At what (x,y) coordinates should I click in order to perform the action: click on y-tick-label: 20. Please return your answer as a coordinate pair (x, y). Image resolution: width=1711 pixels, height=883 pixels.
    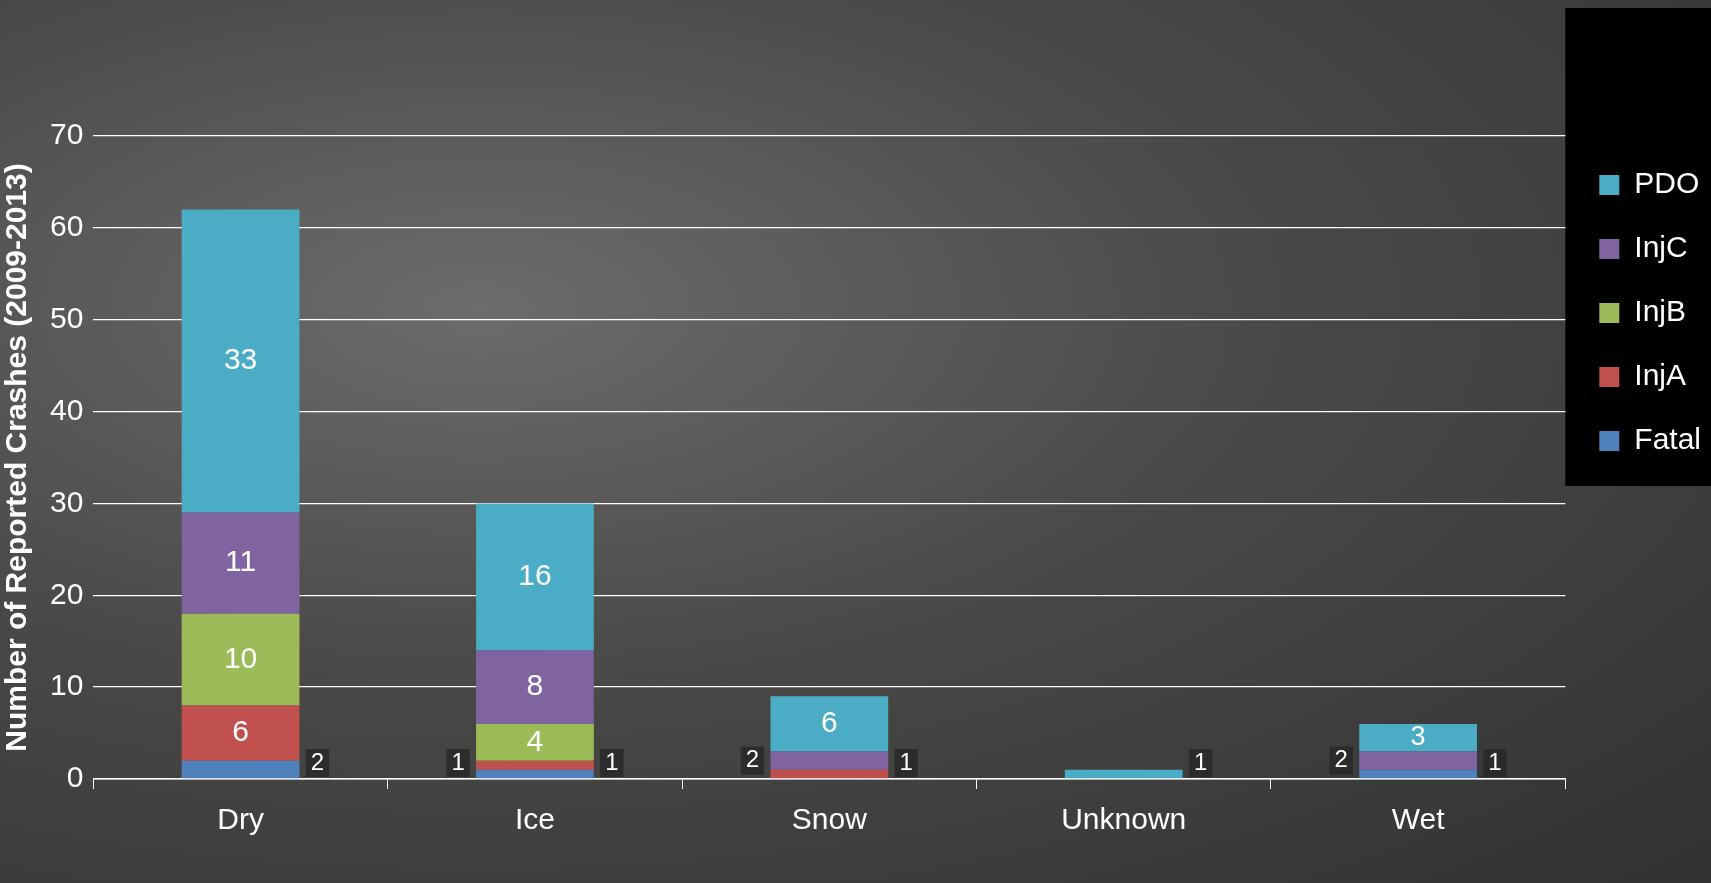
    Looking at the image, I should click on (66, 593).